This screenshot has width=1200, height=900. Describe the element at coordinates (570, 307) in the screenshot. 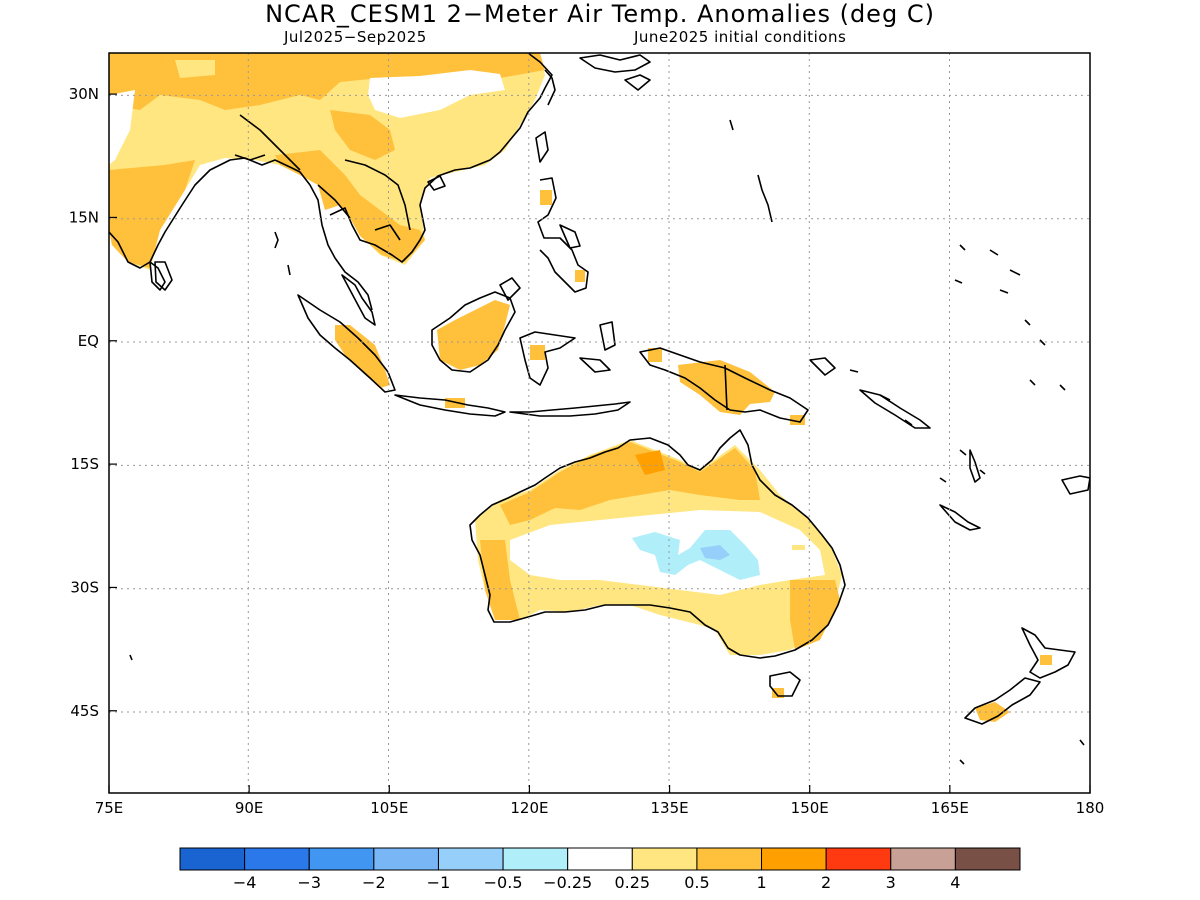

I see `maritime-anomaly-region` at that location.